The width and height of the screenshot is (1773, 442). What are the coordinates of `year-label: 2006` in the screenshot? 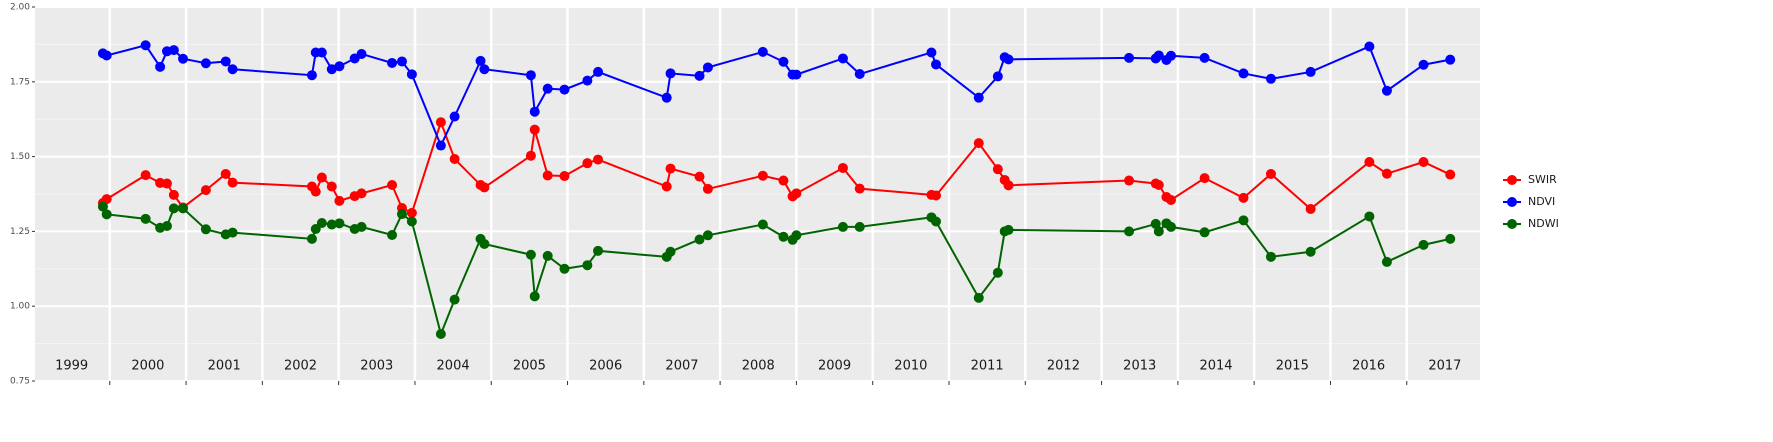 It's located at (605, 366).